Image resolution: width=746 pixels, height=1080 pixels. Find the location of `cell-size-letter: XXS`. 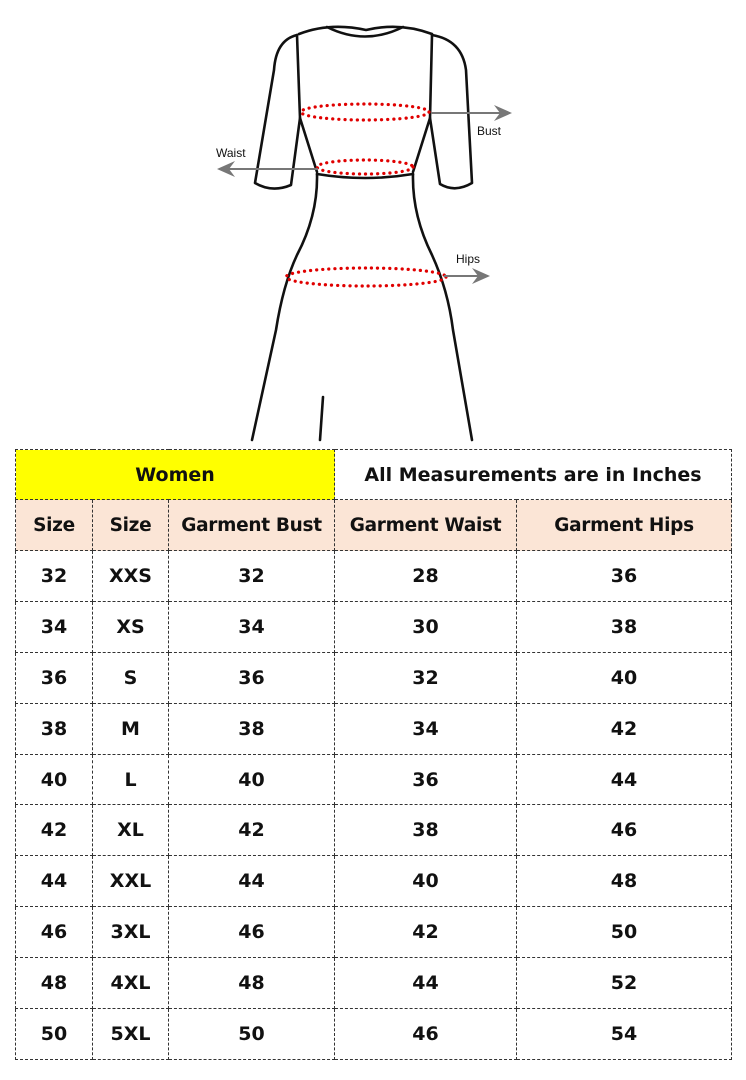

cell-size-letter: XXS is located at coordinates (130, 576).